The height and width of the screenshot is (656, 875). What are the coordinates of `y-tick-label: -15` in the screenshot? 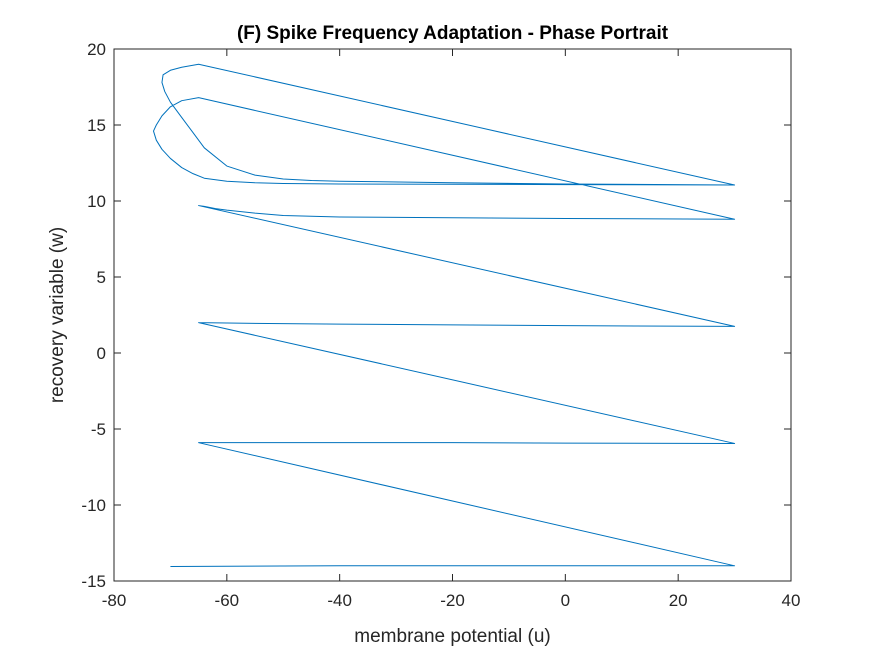 It's located at (93, 581).